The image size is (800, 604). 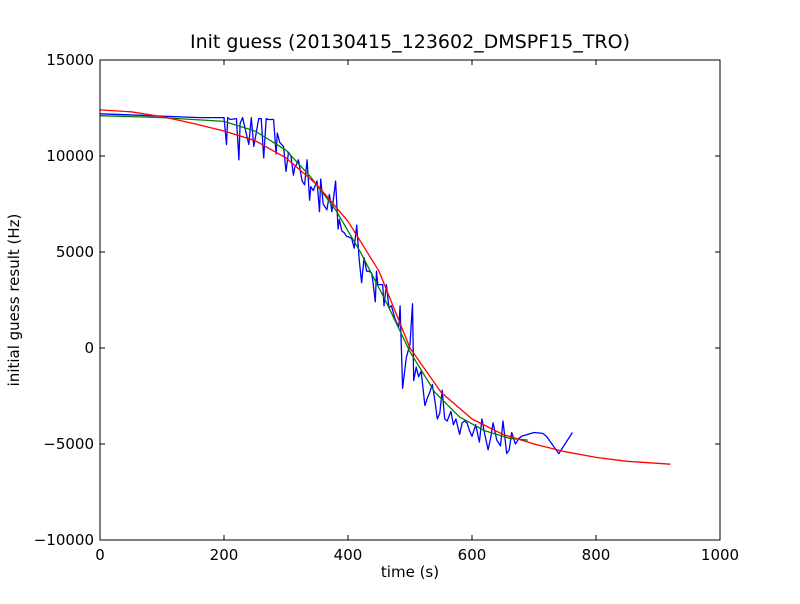 What do you see at coordinates (410, 572) in the screenshot?
I see `x-axis-label: time (s)` at bounding box center [410, 572].